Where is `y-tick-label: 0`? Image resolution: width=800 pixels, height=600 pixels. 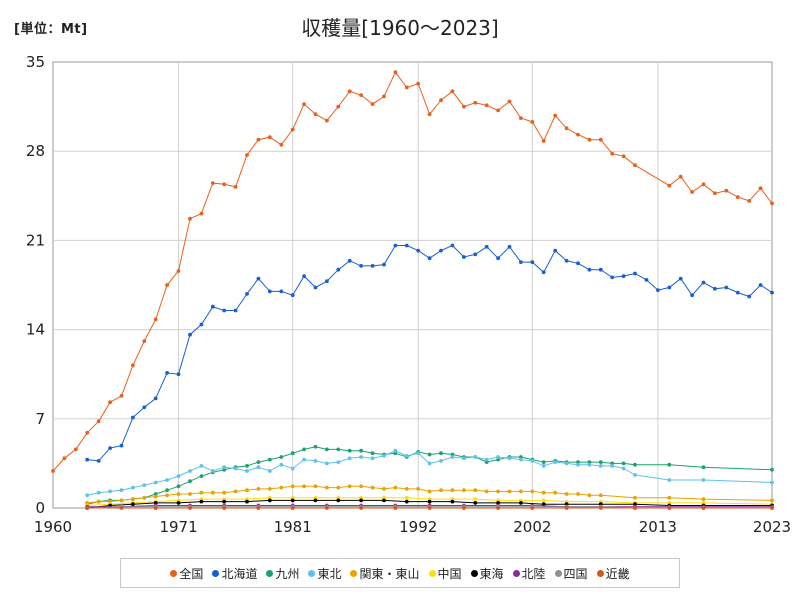
y-tick-label: 0 is located at coordinates (40, 508).